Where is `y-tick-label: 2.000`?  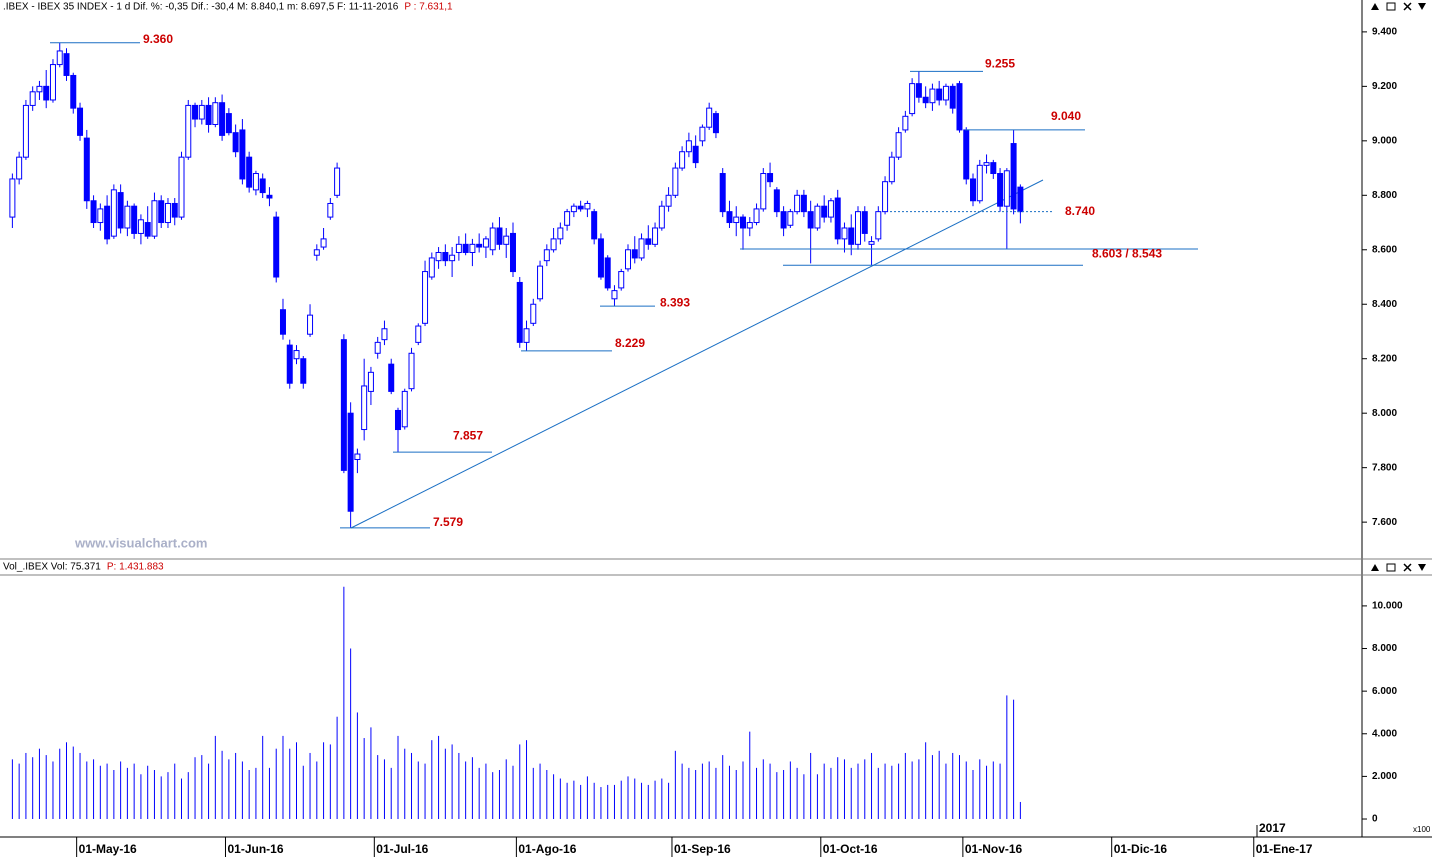 y-tick-label: 2.000 is located at coordinates (1384, 776).